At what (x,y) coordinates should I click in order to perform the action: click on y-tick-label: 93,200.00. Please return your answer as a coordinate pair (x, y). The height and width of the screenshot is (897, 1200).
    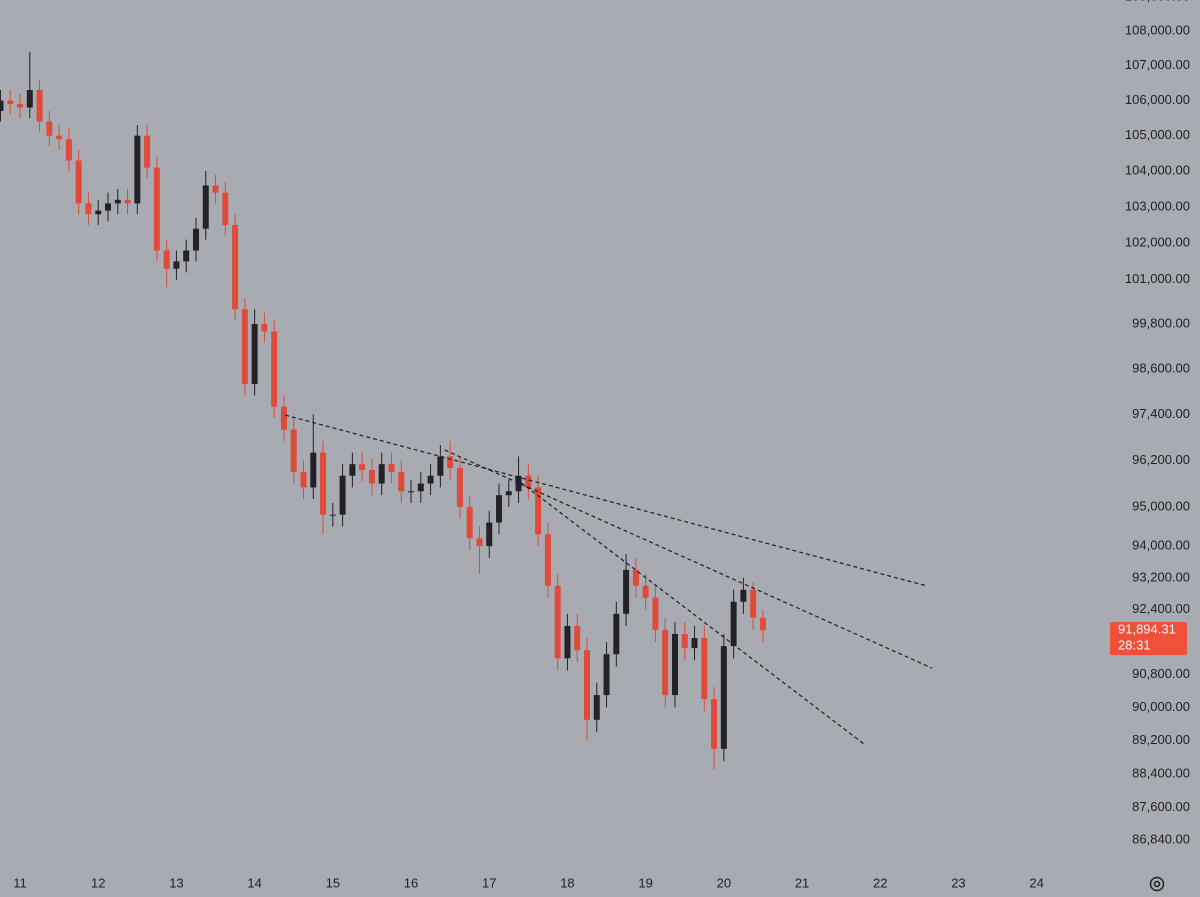
    Looking at the image, I should click on (1161, 576).